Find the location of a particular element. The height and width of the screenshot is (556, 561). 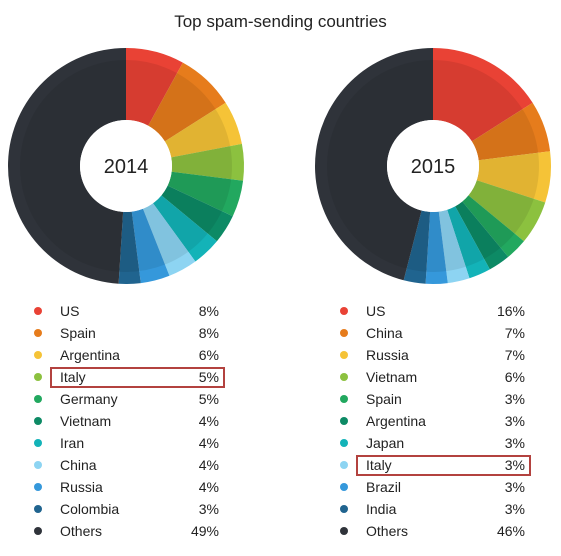

legend-country: Japan is located at coordinates (385, 443).